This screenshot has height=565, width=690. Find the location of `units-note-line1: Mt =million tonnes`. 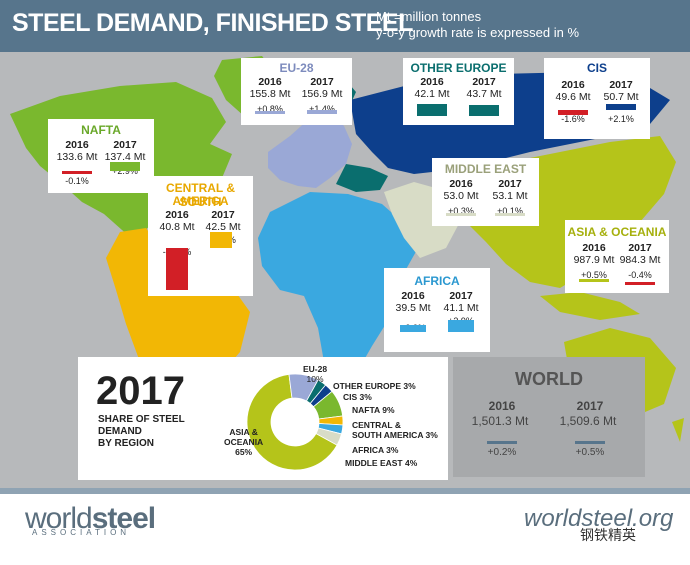

units-note-line1: Mt =million tonnes is located at coordinates (429, 16).